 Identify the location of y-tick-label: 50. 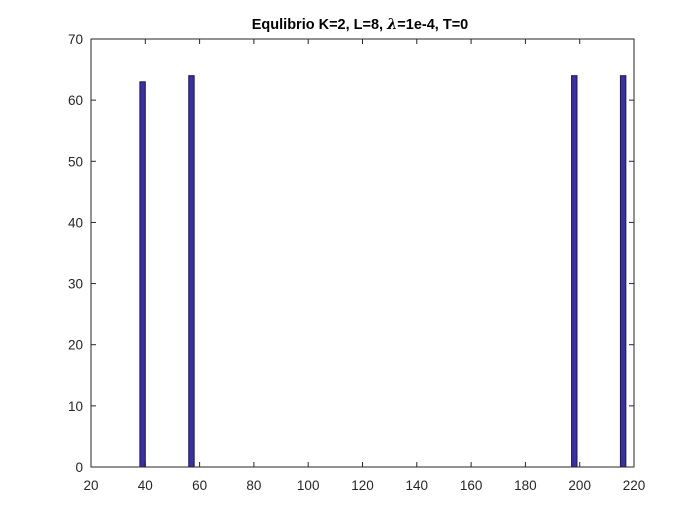
(75, 161).